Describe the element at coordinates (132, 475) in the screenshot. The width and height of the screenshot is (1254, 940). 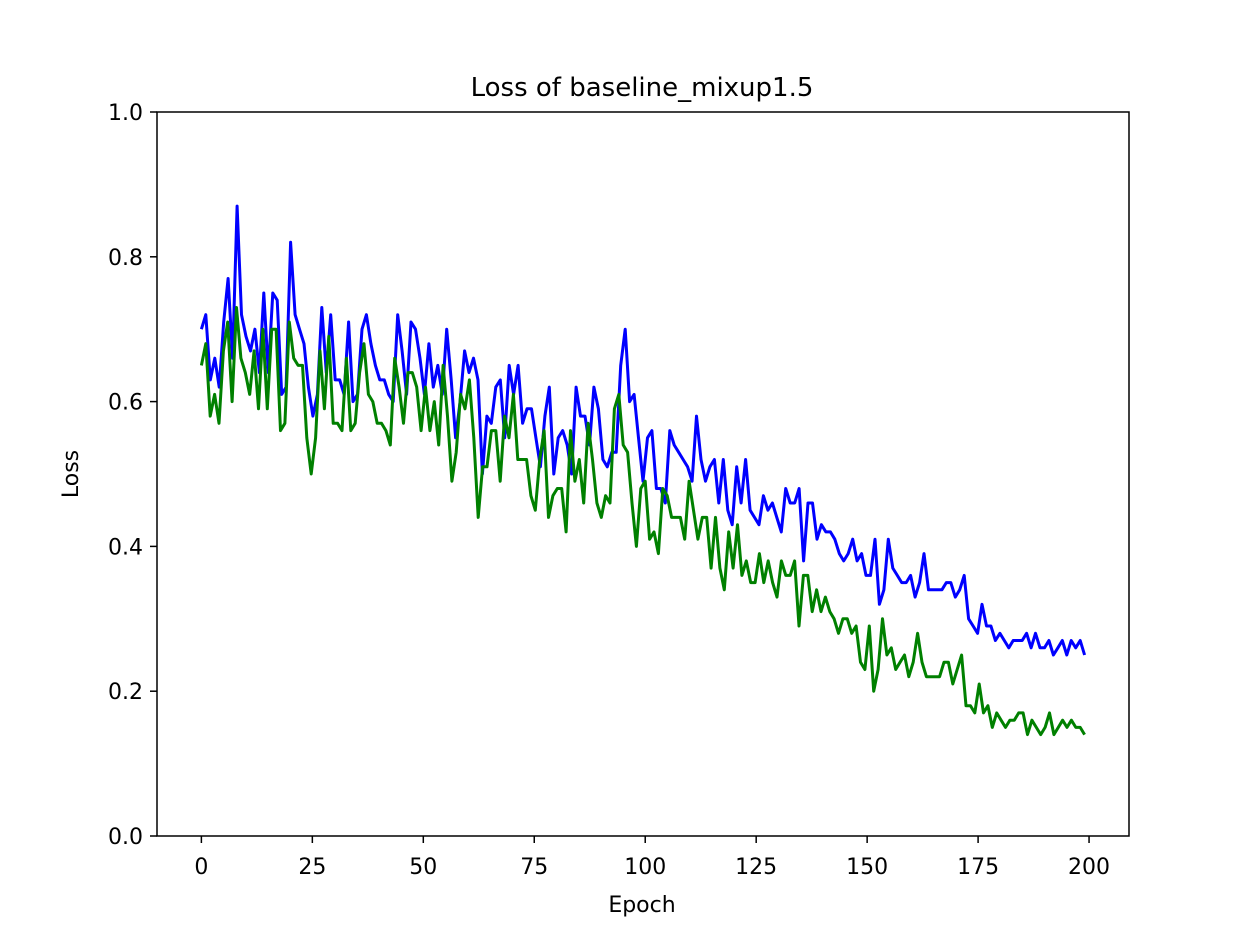
I see `y-axis: 0.0 0.2 0.4 0.6 0.8 1.0` at that location.